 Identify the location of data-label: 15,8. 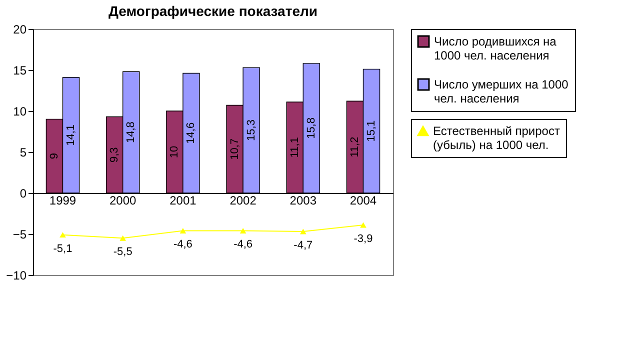
(311, 128).